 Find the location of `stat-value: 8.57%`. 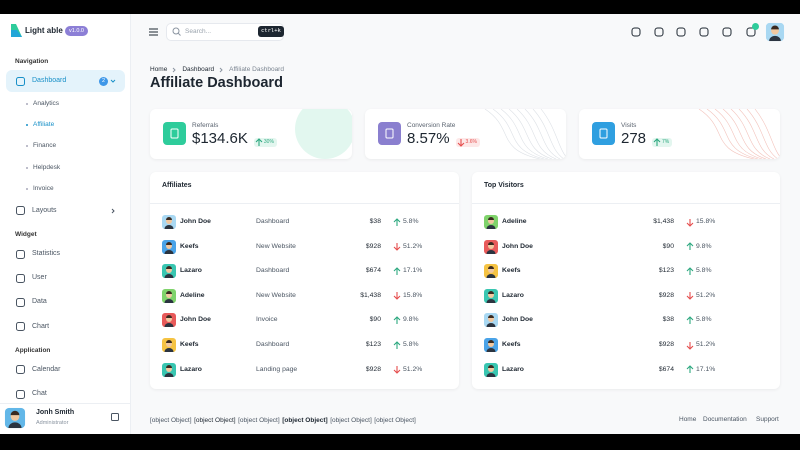

stat-value: 8.57% is located at coordinates (428, 138).